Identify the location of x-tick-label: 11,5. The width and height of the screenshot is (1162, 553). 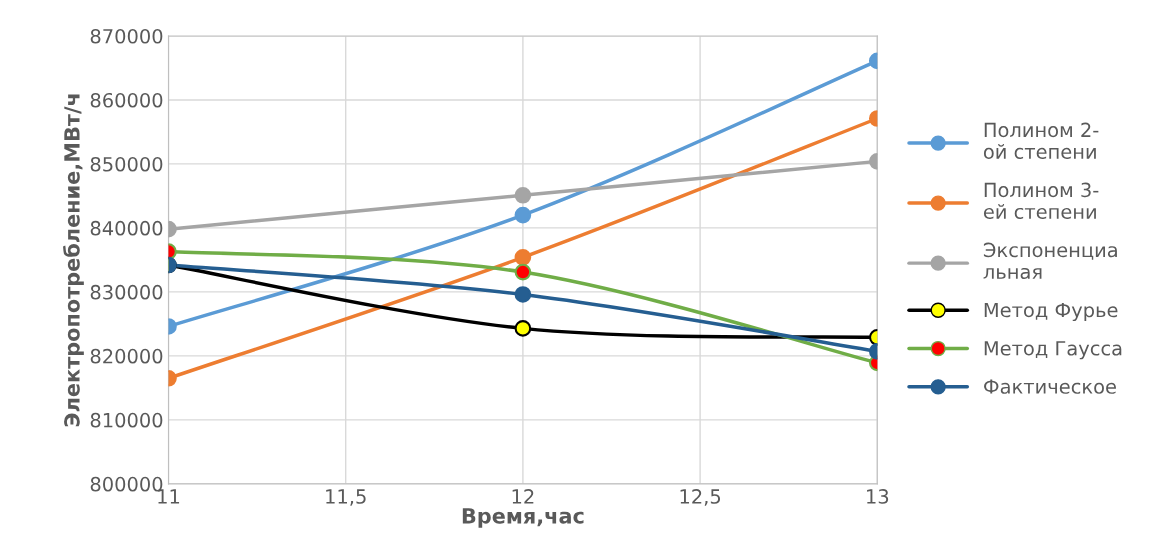
(346, 497).